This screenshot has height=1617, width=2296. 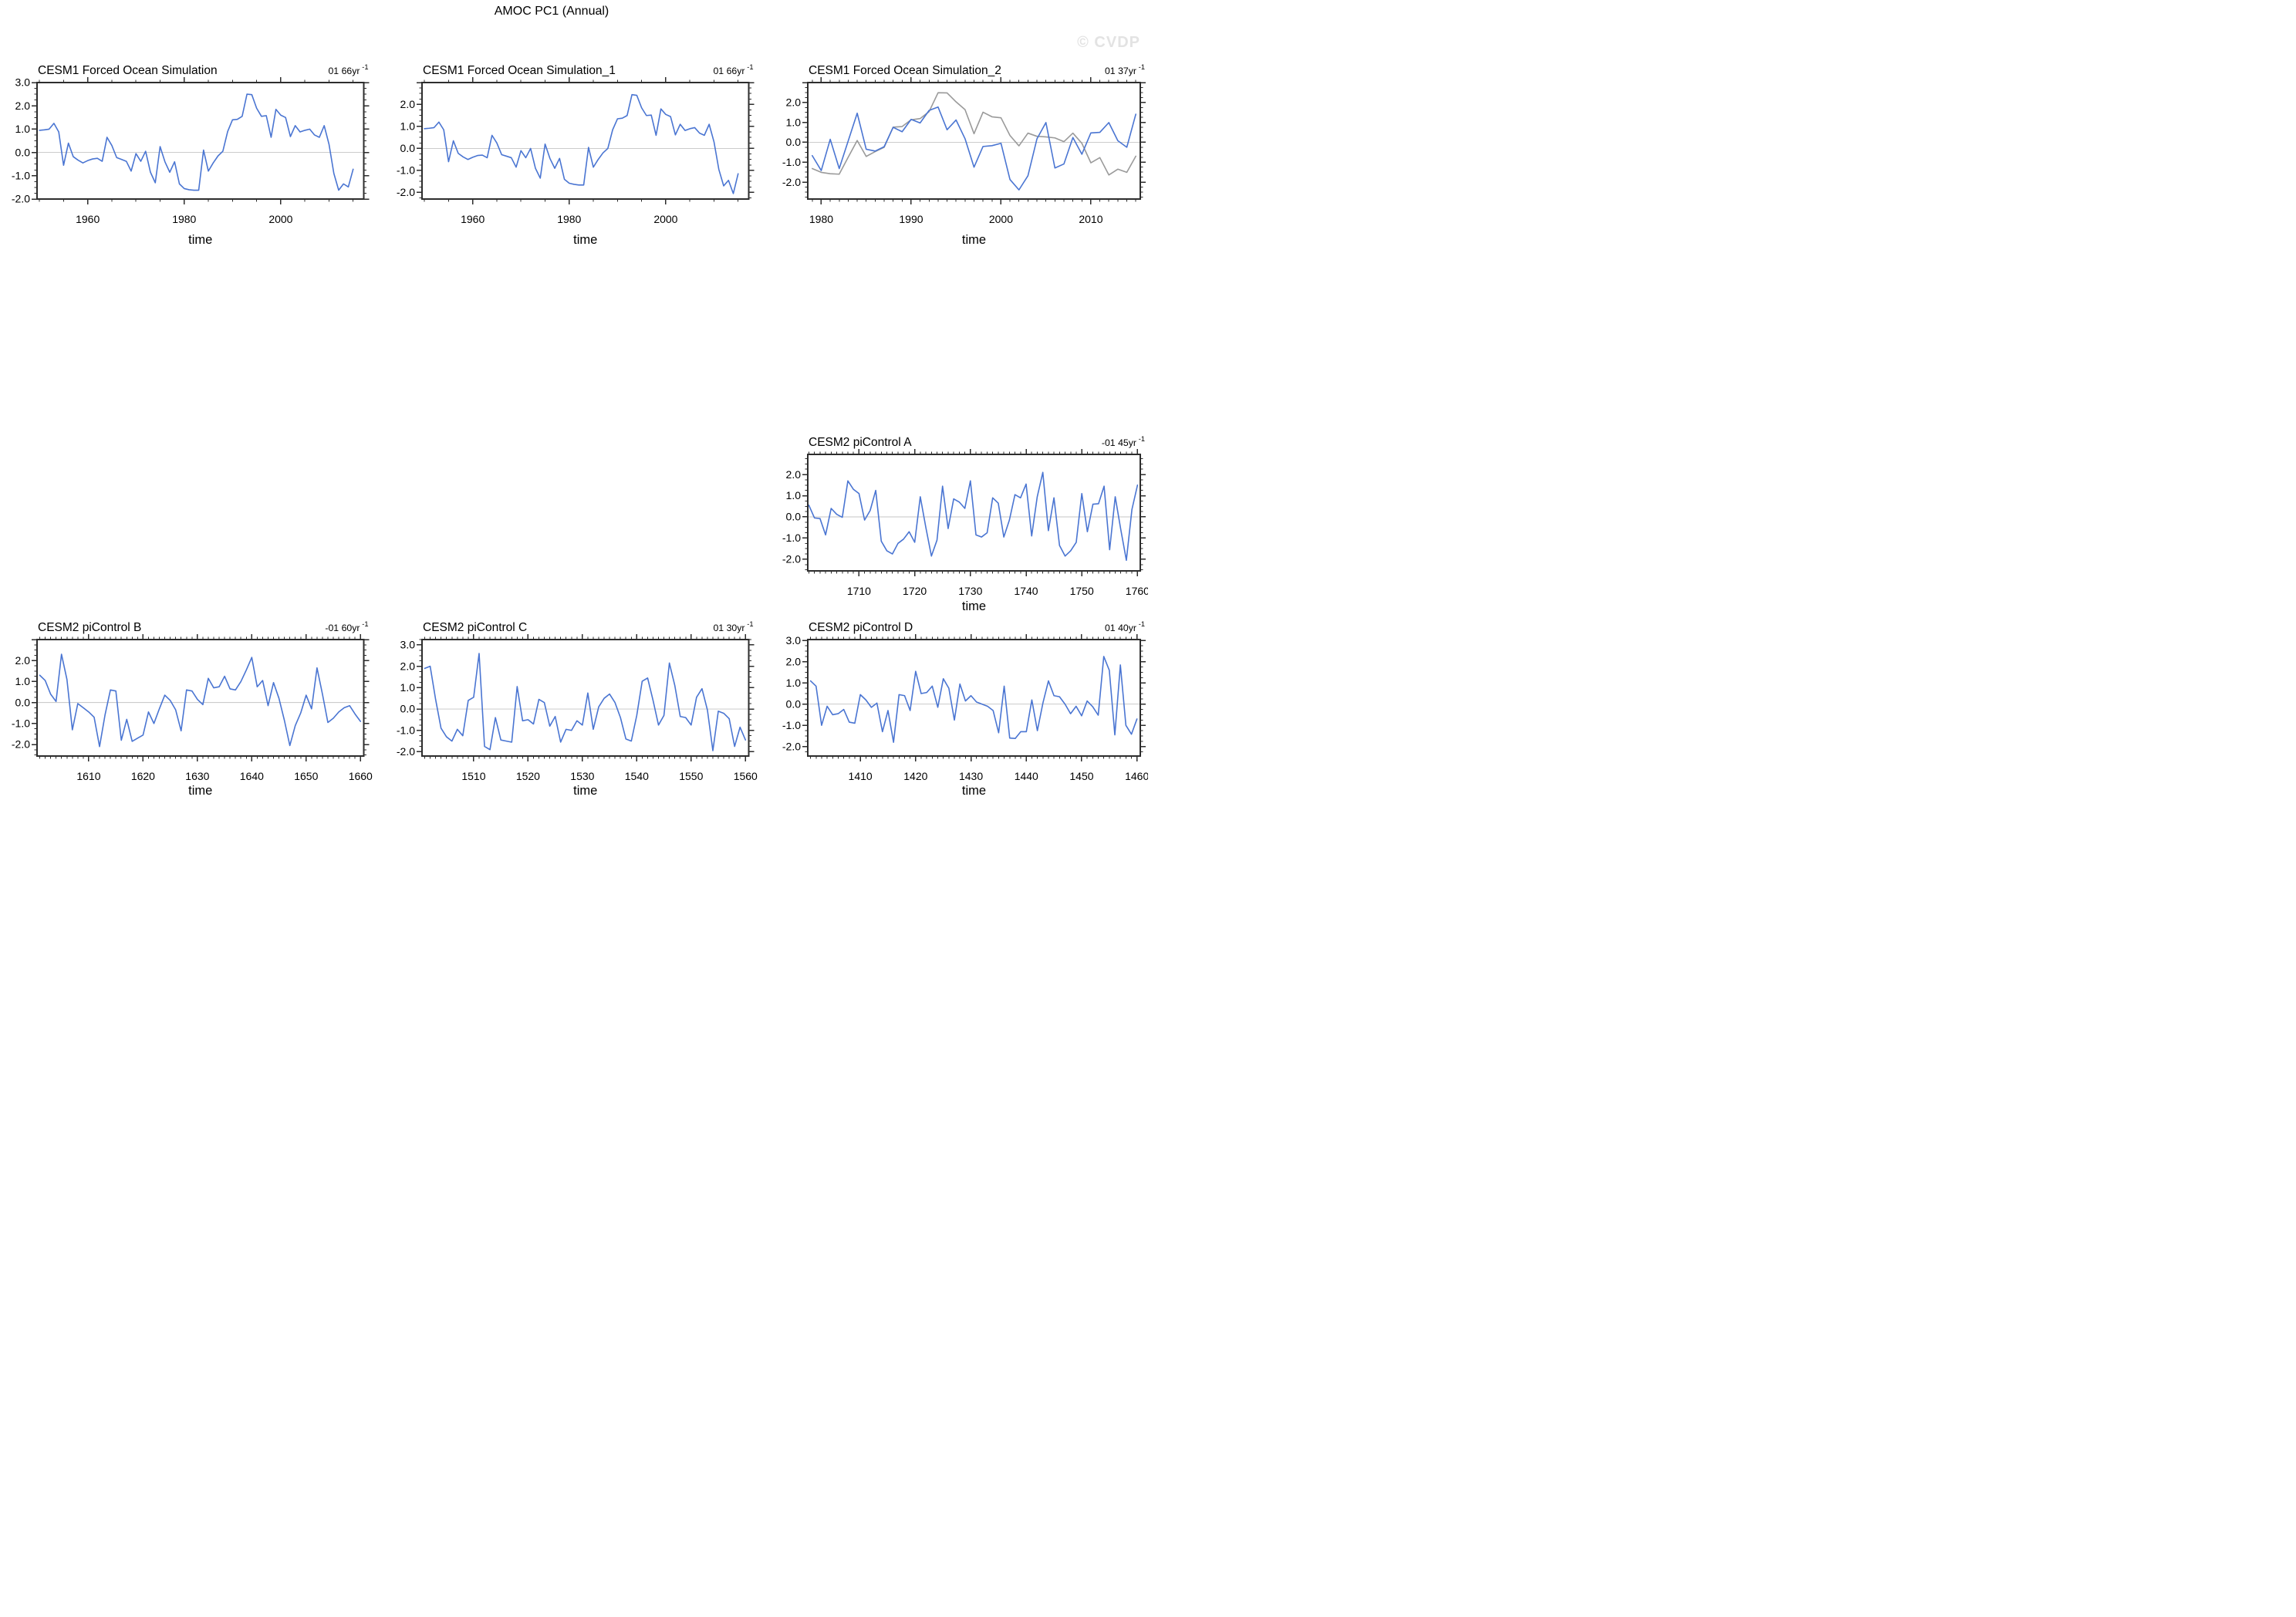 What do you see at coordinates (1081, 591) in the screenshot?
I see `x-tick-label: 1750` at bounding box center [1081, 591].